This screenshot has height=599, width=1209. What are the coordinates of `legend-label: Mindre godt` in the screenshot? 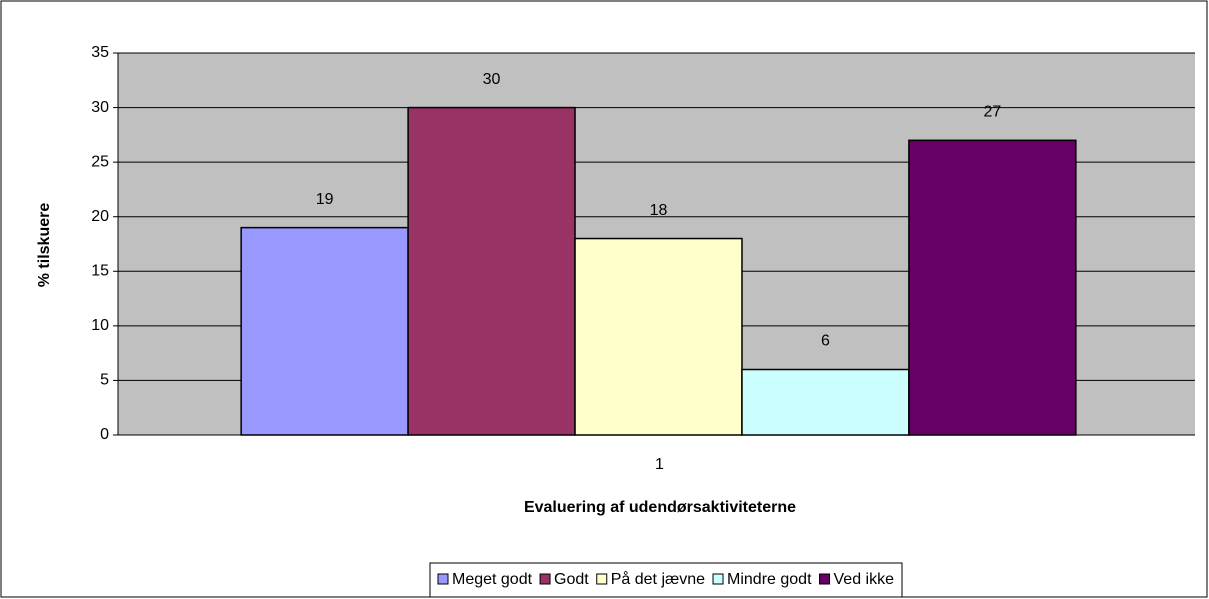 It's located at (769, 579).